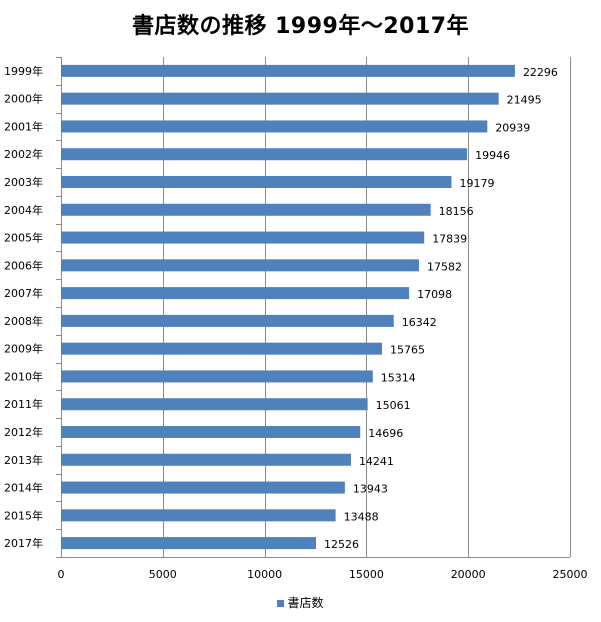 This screenshot has height=622, width=601. What do you see at coordinates (23, 293) in the screenshot?
I see `y-tick-label: 2007年` at bounding box center [23, 293].